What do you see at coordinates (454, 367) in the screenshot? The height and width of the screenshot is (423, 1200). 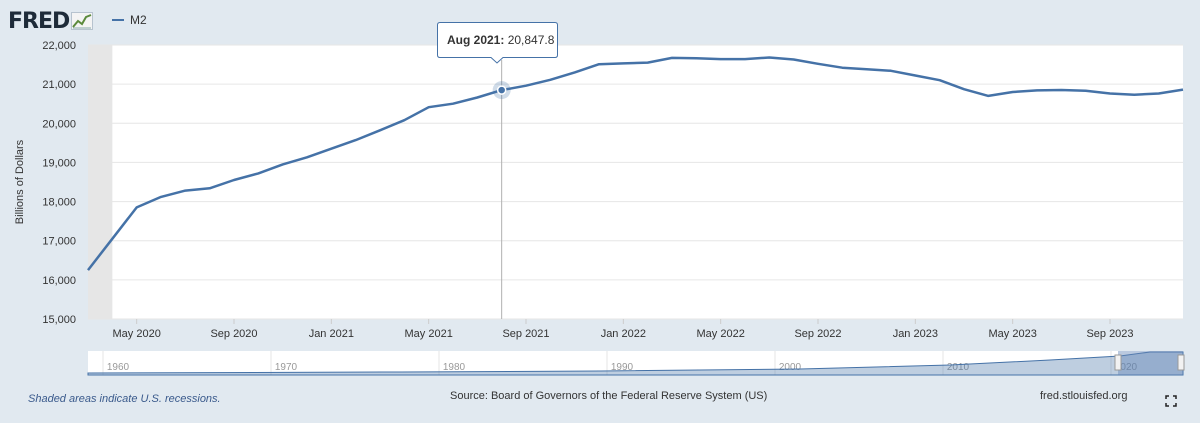 I see `navigator-year-label: 1980` at bounding box center [454, 367].